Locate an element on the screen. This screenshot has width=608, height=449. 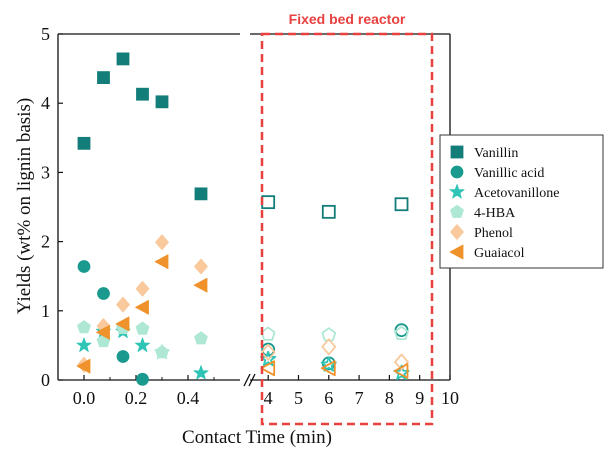
legend-label-guaiacol: Guaiacol is located at coordinates (499, 253).